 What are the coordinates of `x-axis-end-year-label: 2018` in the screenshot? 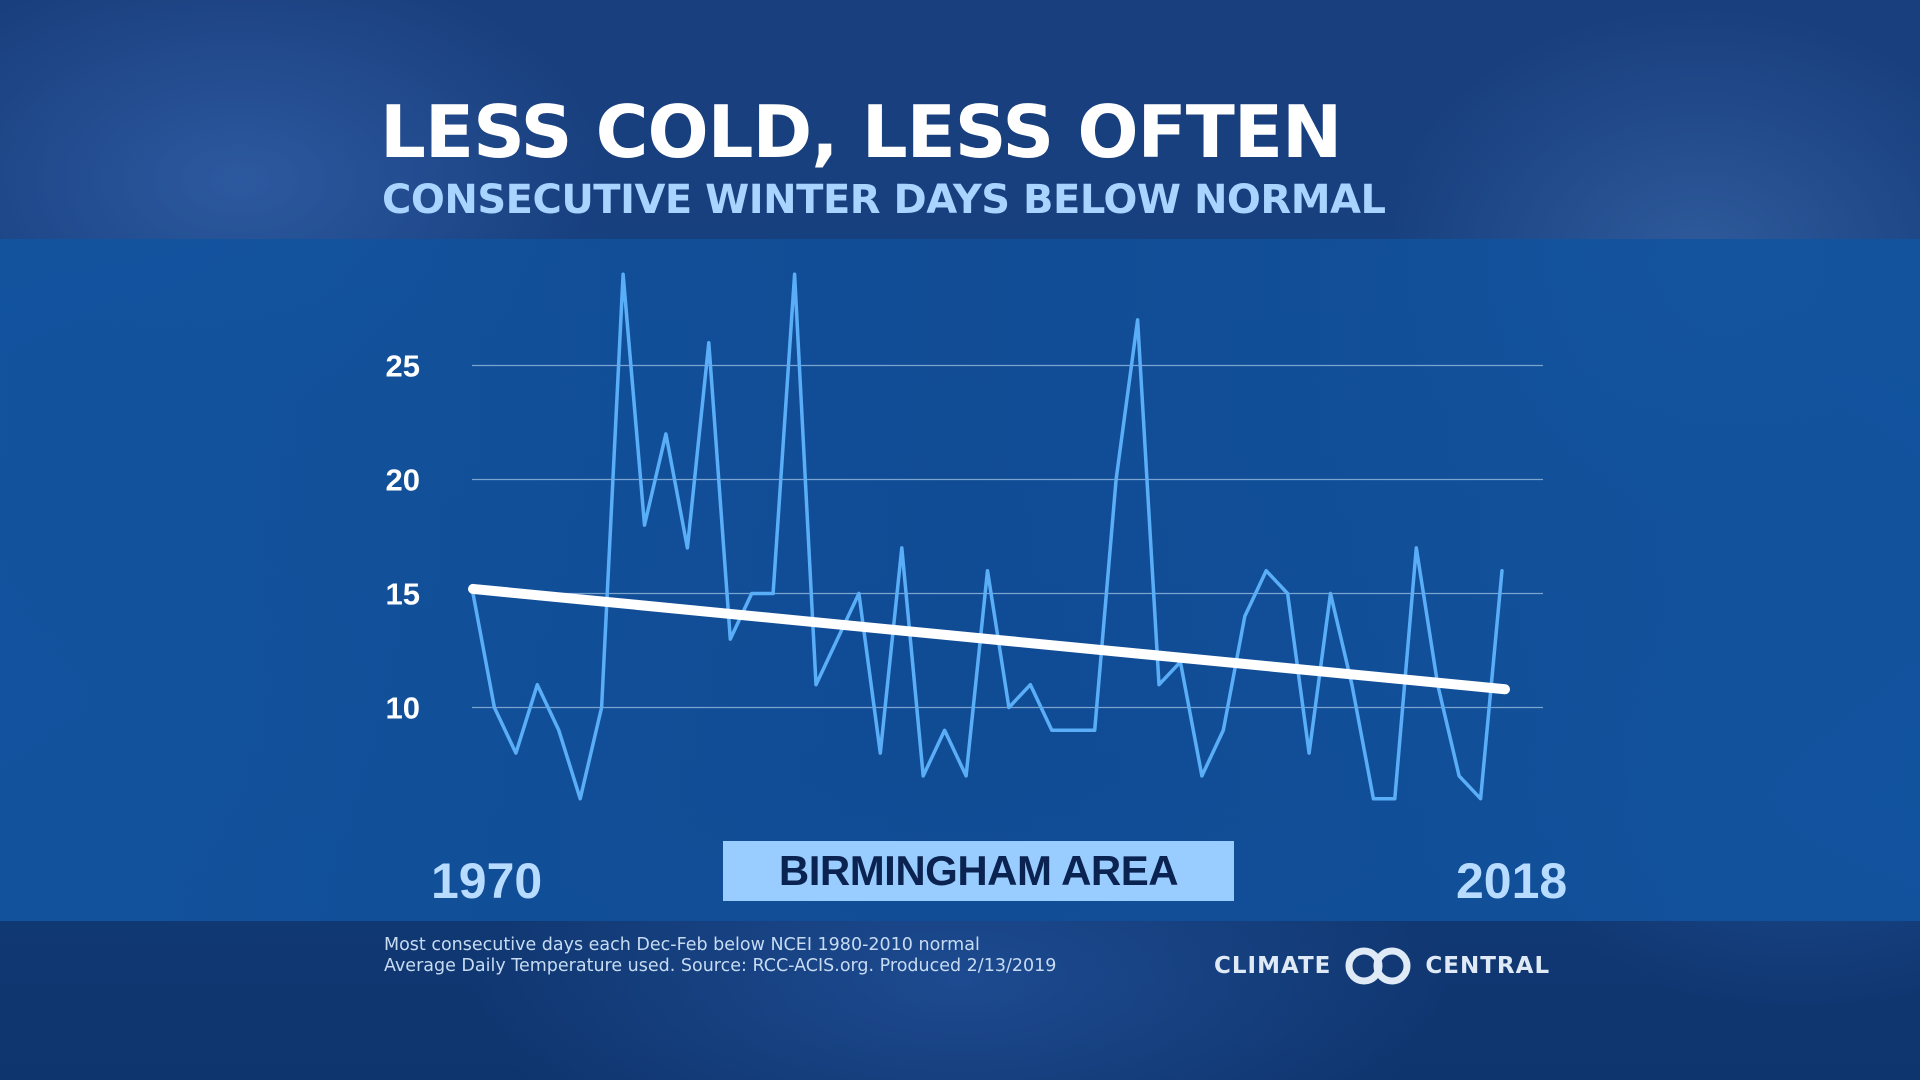 It's located at (1511, 881).